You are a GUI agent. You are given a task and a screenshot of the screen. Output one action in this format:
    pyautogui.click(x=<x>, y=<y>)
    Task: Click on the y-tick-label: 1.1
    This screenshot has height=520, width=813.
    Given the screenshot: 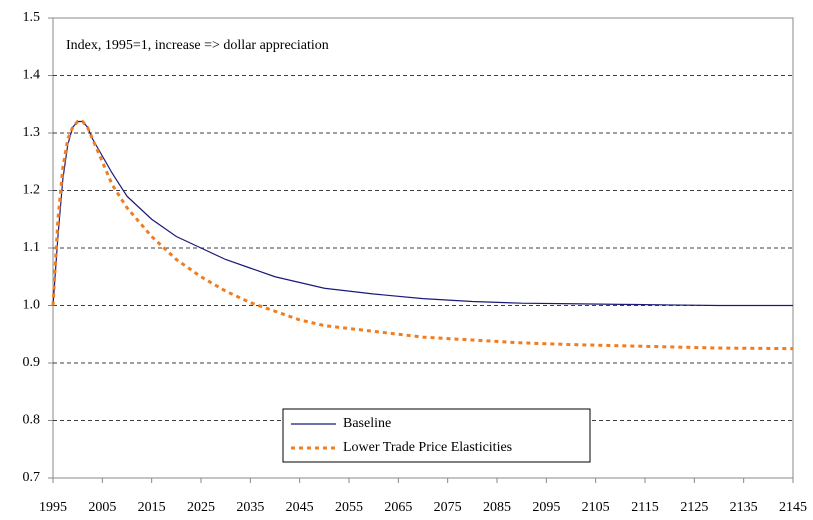 What is the action you would take?
    pyautogui.click(x=32, y=247)
    